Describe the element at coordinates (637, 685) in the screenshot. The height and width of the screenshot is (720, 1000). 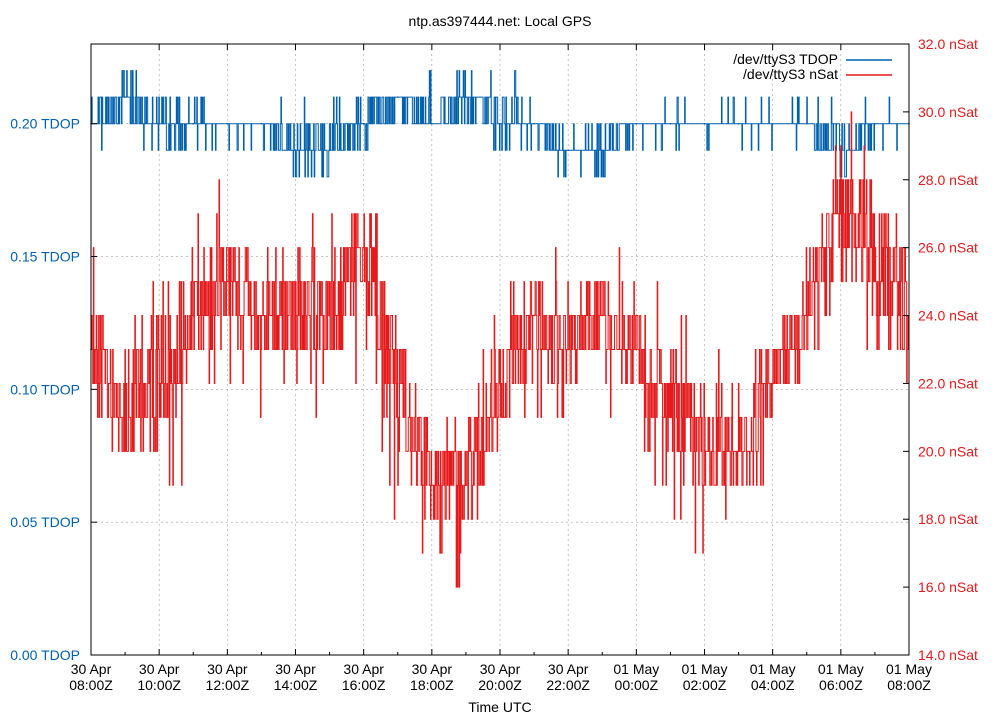
I see `x-tick-label-time: 00:00Z` at that location.